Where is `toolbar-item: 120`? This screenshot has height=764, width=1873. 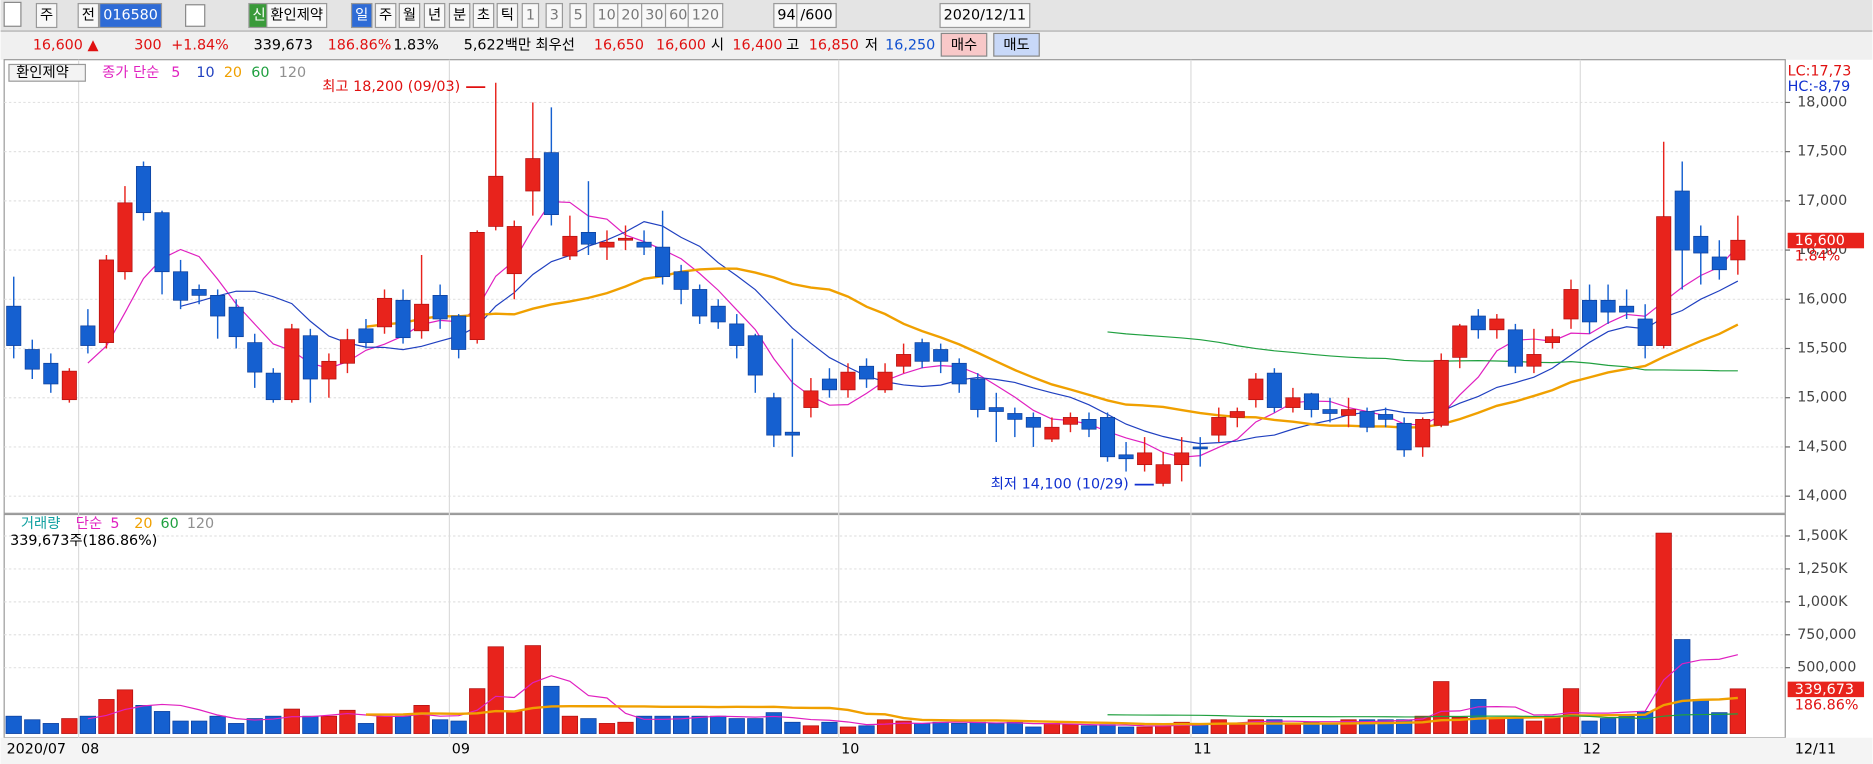
toolbar-item: 120 is located at coordinates (705, 16).